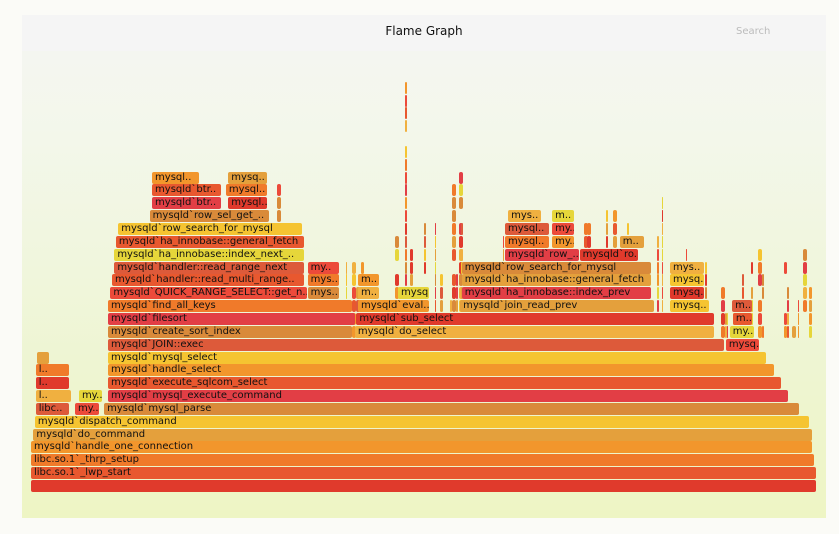 The height and width of the screenshot is (534, 839). What do you see at coordinates (437, 357) in the screenshot?
I see `frame: mysqld`mysql_select` at bounding box center [437, 357].